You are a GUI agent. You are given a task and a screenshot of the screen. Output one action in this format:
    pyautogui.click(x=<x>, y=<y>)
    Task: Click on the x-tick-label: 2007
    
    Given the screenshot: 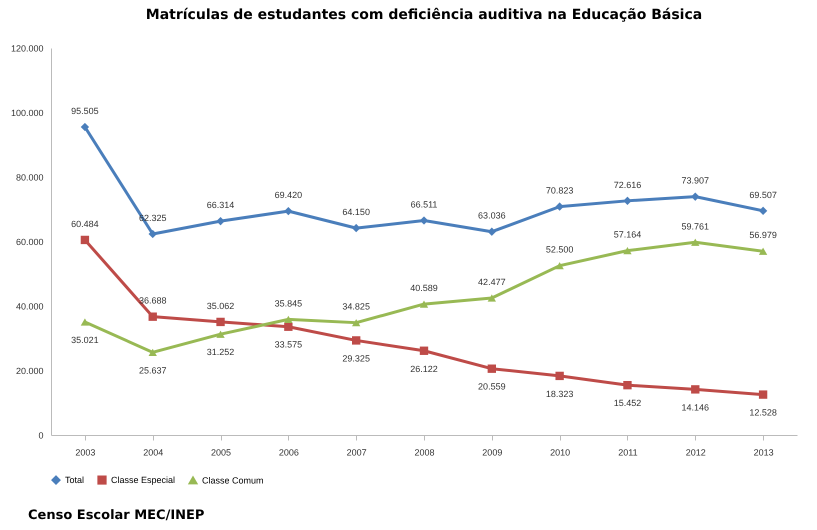 What is the action you would take?
    pyautogui.click(x=356, y=453)
    